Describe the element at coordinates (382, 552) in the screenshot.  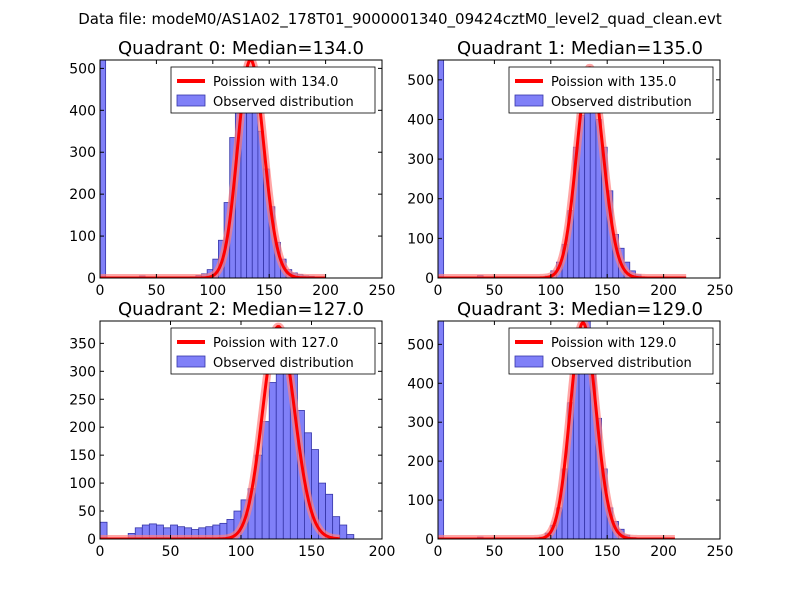
I see `quadrant-2-x-tick-label: 200` at that location.